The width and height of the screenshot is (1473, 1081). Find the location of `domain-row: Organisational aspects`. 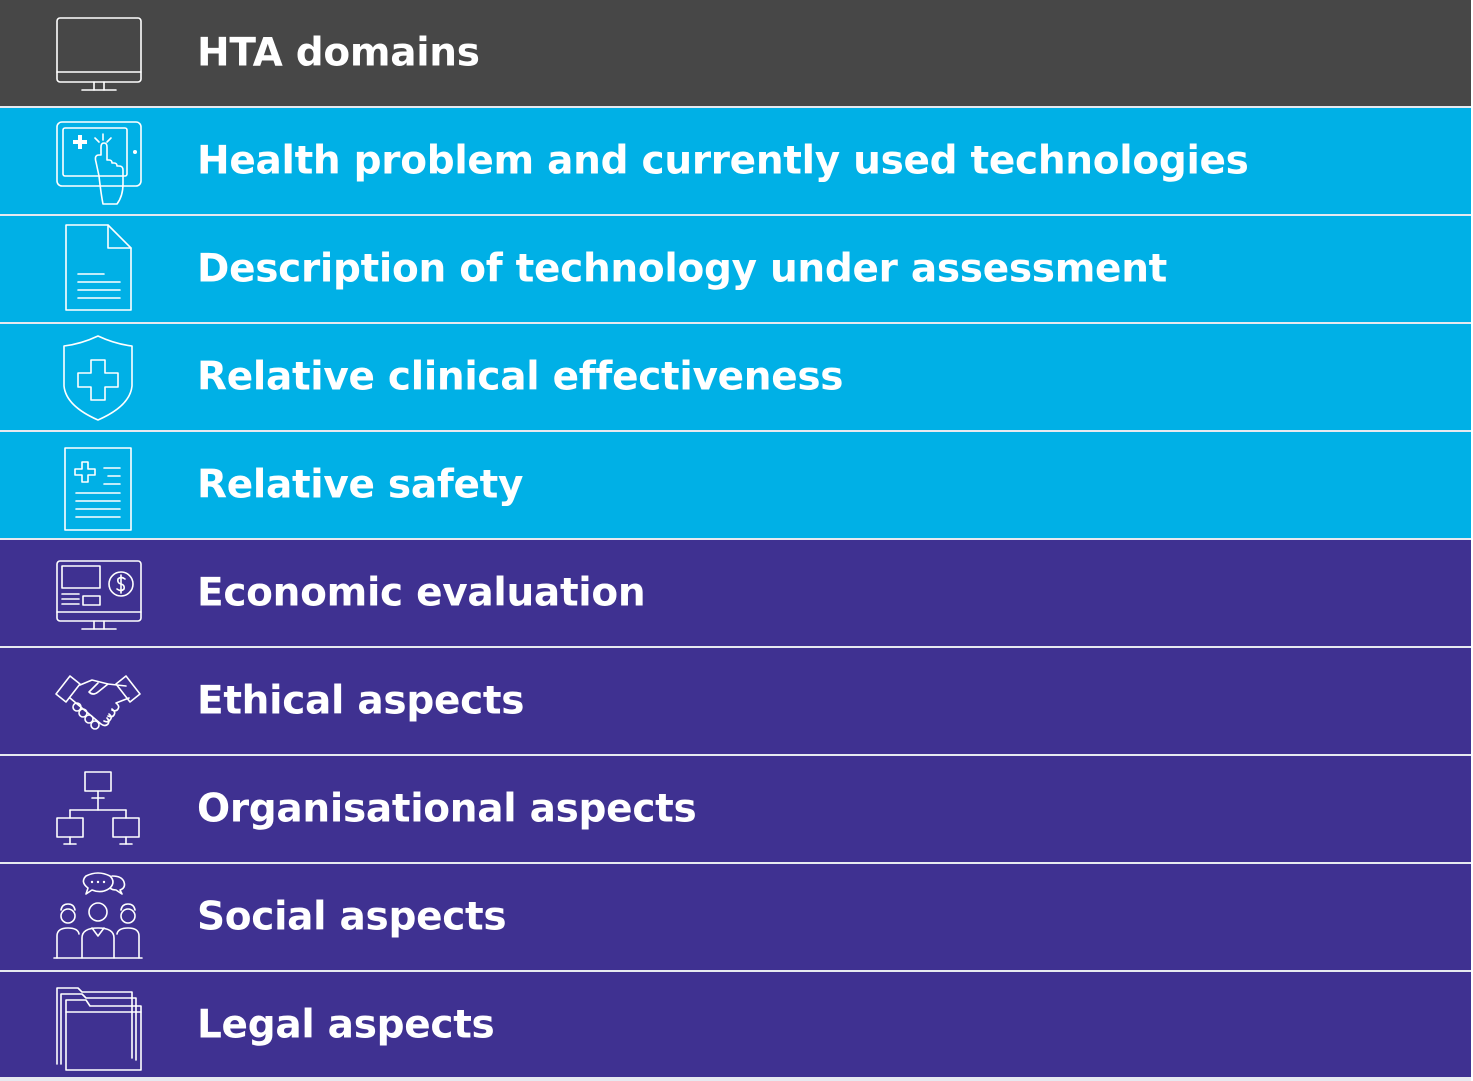

domain-row: Organisational aspects is located at coordinates (735, 810).